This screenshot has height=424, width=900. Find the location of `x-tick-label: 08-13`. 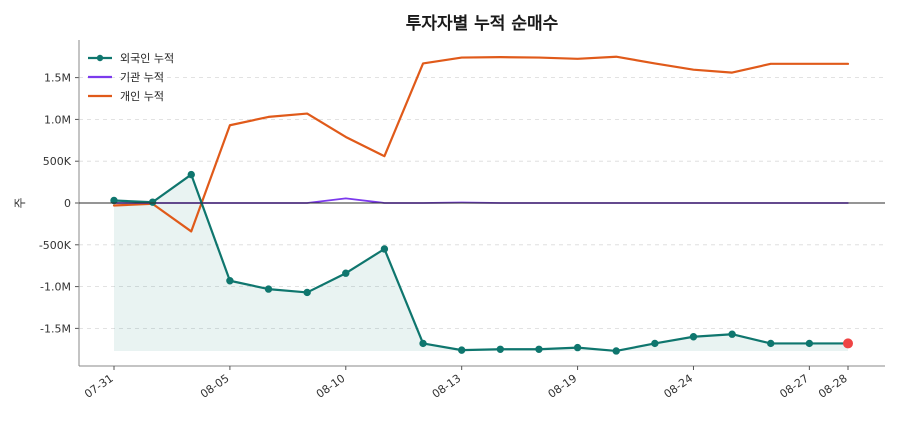

x-tick-label: 08-13 is located at coordinates (447, 386).